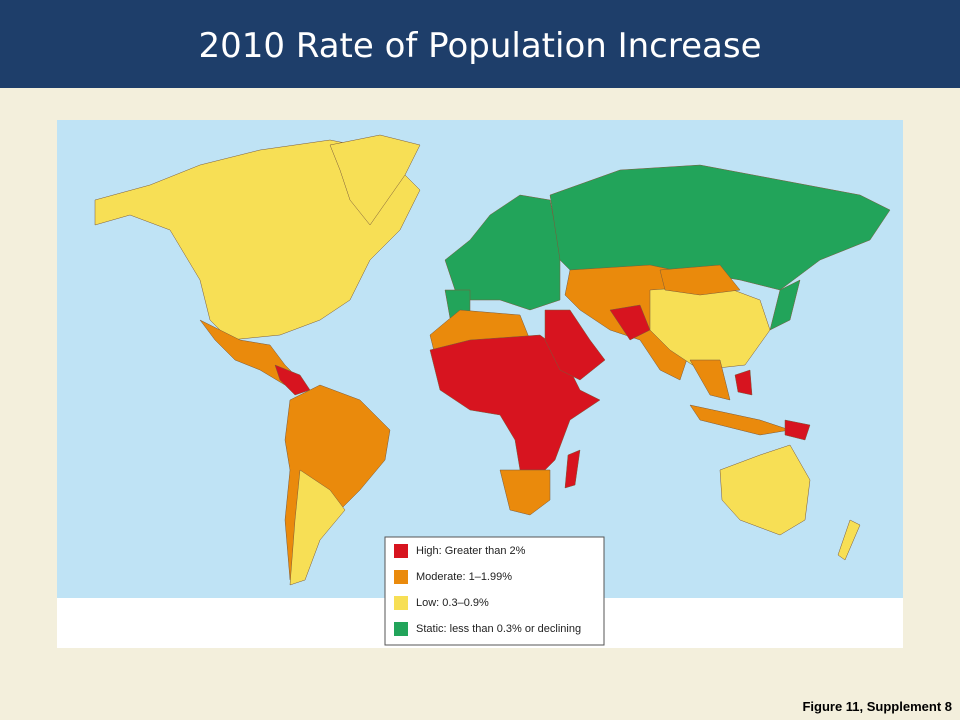 The image size is (960, 720). I want to click on legend-label: Low: 0.3–0.9%, so click(452, 603).